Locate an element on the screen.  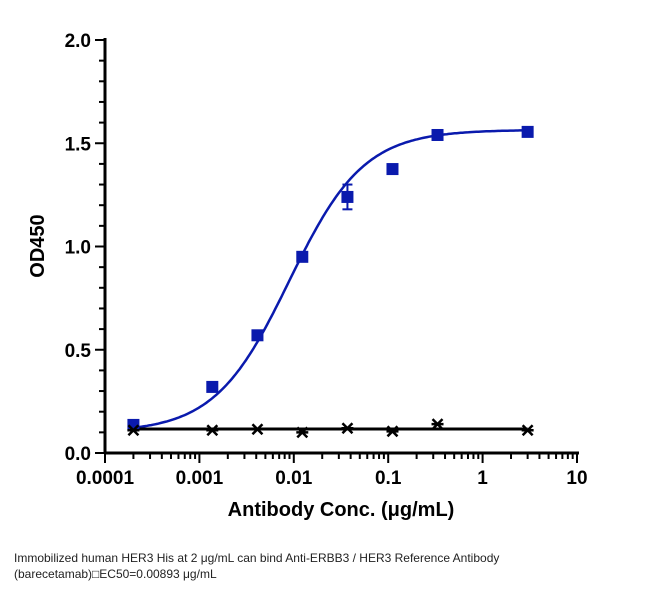
y-axis-label: OD450 is located at coordinates (38, 245).